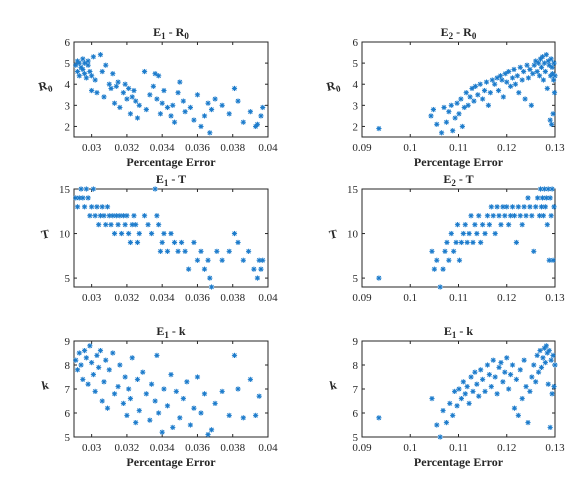 Image resolution: width=576 pixels, height=494 pixels. I want to click on y-tick-label: 5, so click(68, 64).